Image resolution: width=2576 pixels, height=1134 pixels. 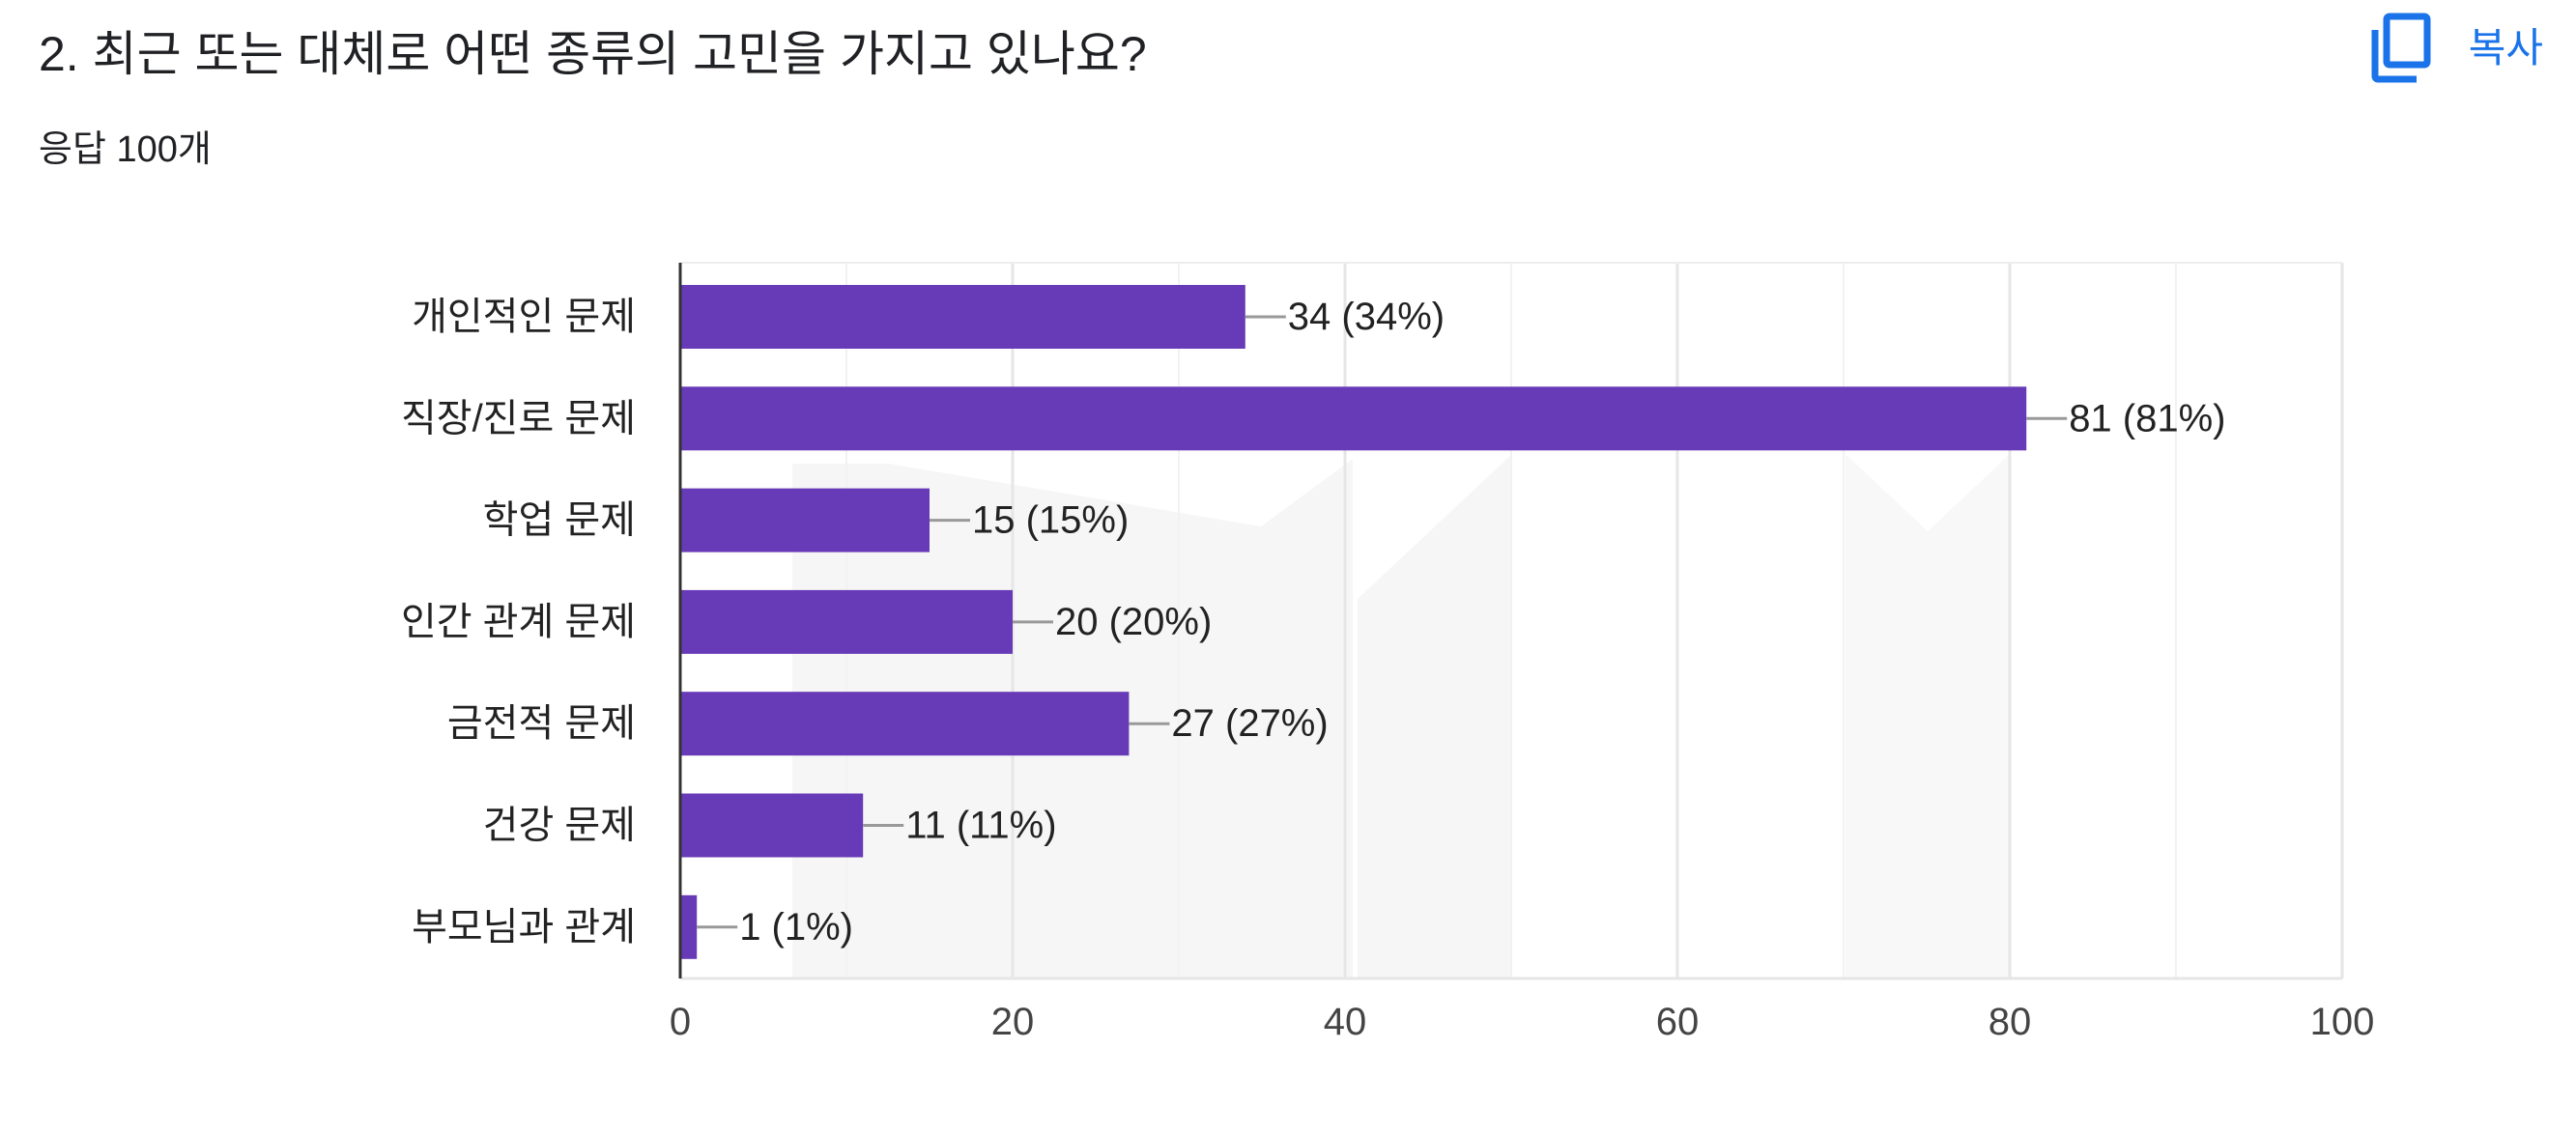 What do you see at coordinates (1678, 1022) in the screenshot?
I see `x-tick-label: 60` at bounding box center [1678, 1022].